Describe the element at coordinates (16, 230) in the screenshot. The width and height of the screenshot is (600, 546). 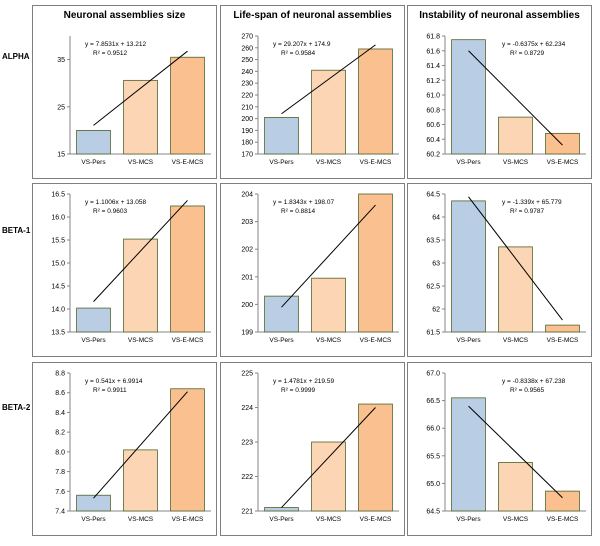
I see `row-label-beta-1: BETA-1` at that location.